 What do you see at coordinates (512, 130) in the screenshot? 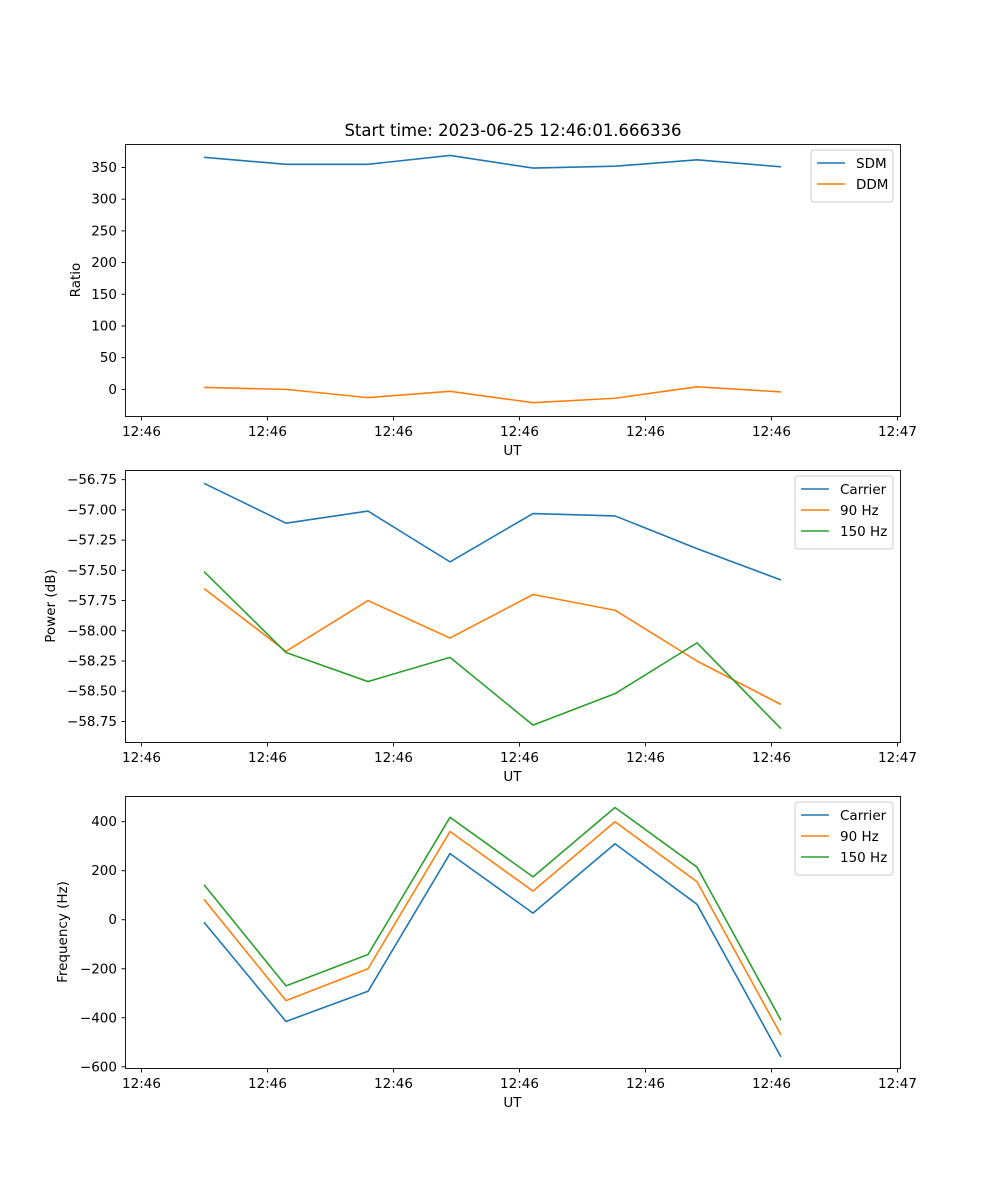
I see `figure-title: Start time: 2023-06-25 12:46:01.666336` at bounding box center [512, 130].